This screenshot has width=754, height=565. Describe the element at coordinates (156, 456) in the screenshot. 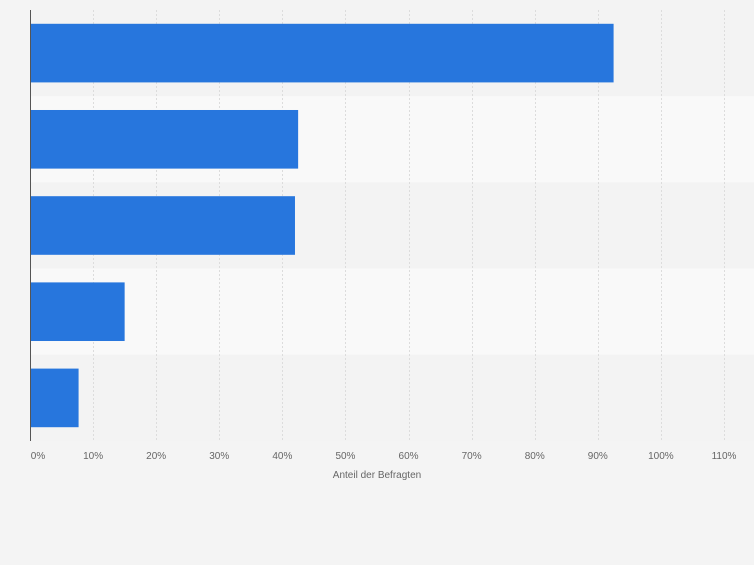

I see `x-tick-label: 20%` at that location.